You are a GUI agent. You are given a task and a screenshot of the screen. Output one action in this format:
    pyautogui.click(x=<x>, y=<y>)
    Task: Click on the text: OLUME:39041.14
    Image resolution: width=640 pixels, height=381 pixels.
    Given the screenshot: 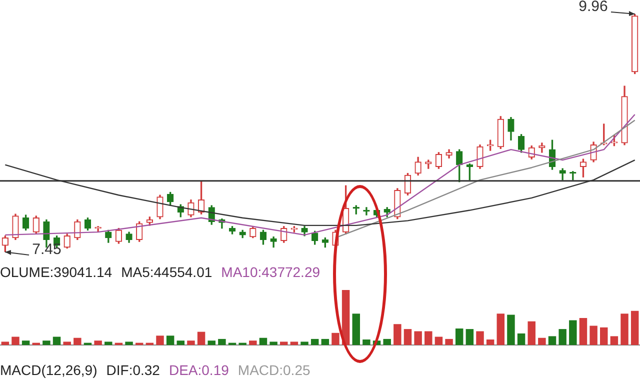 What is the action you would take?
    pyautogui.click(x=56, y=272)
    